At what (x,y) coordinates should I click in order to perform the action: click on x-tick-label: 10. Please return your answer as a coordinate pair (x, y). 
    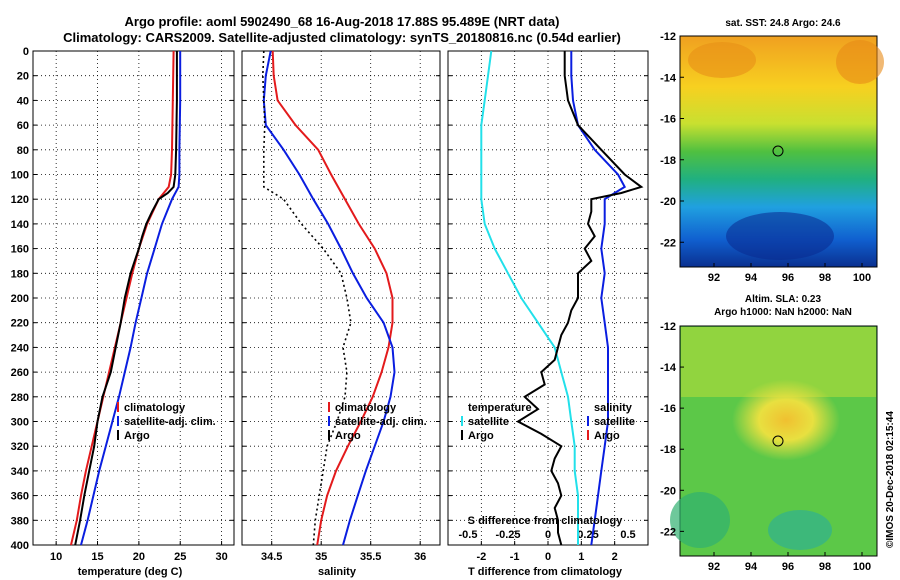
    Looking at the image, I should click on (56, 557).